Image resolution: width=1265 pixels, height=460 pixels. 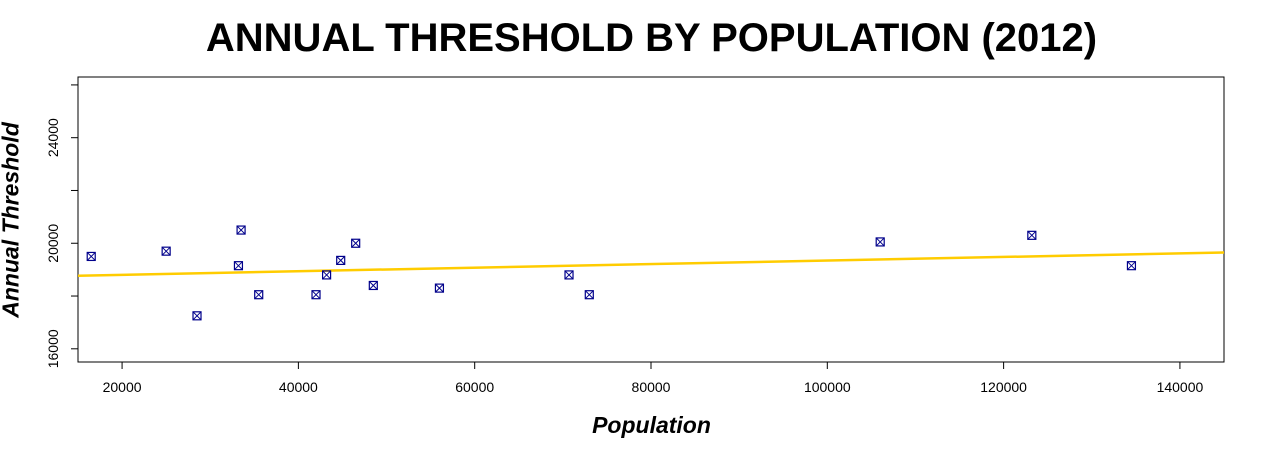 What do you see at coordinates (653, 378) in the screenshot?
I see `x-axis: 20000 40000 60000 80000 100000 120000 140000` at bounding box center [653, 378].